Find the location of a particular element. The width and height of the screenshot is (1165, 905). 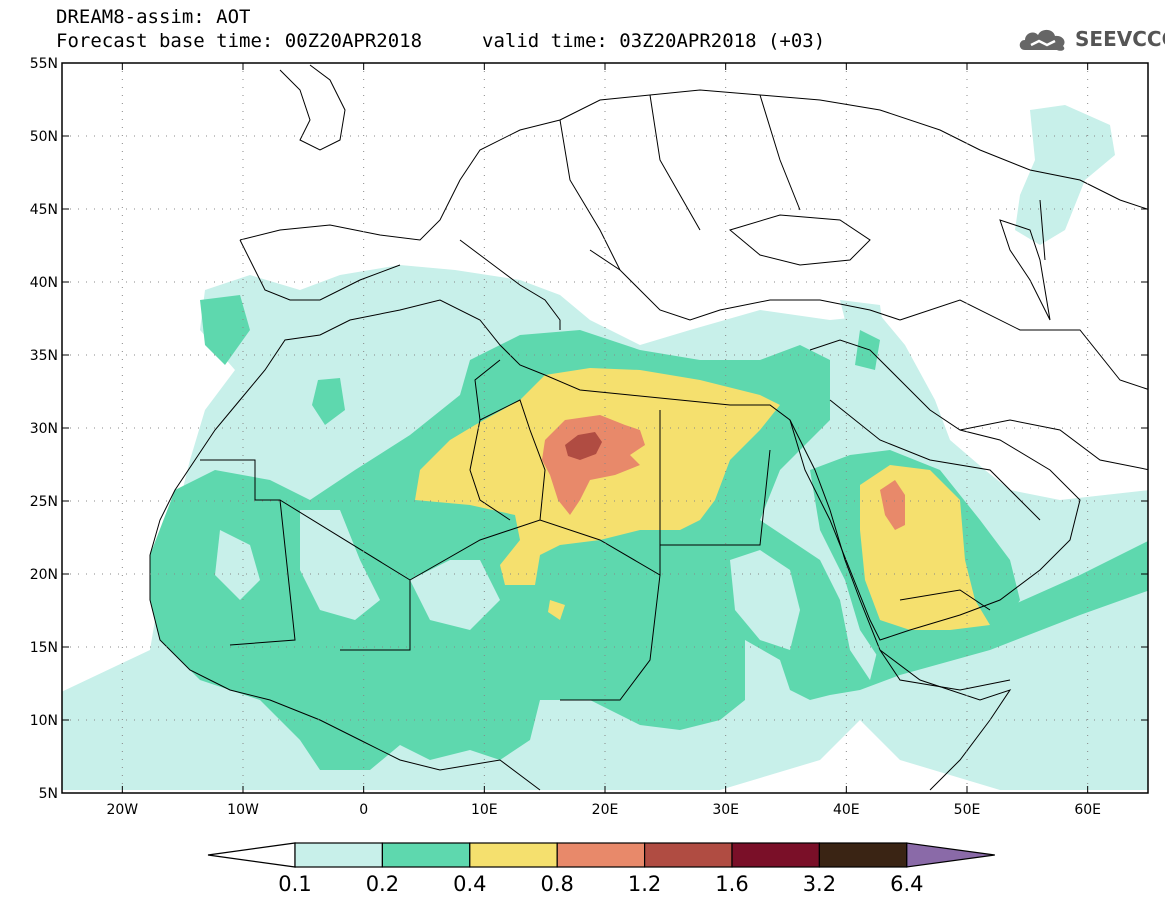

aot-contour-1.2 is located at coordinates (583, 446).